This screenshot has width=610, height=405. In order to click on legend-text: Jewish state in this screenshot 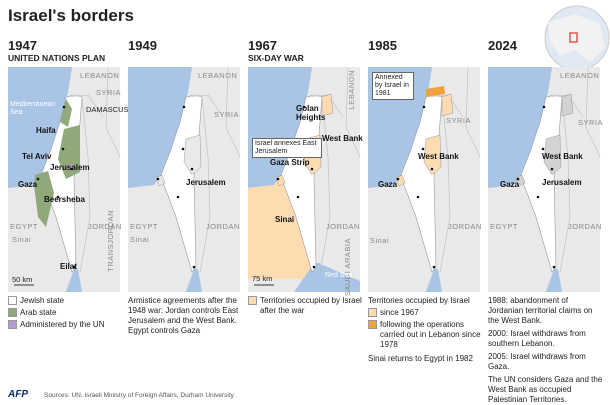, I will do `click(42, 300)`.